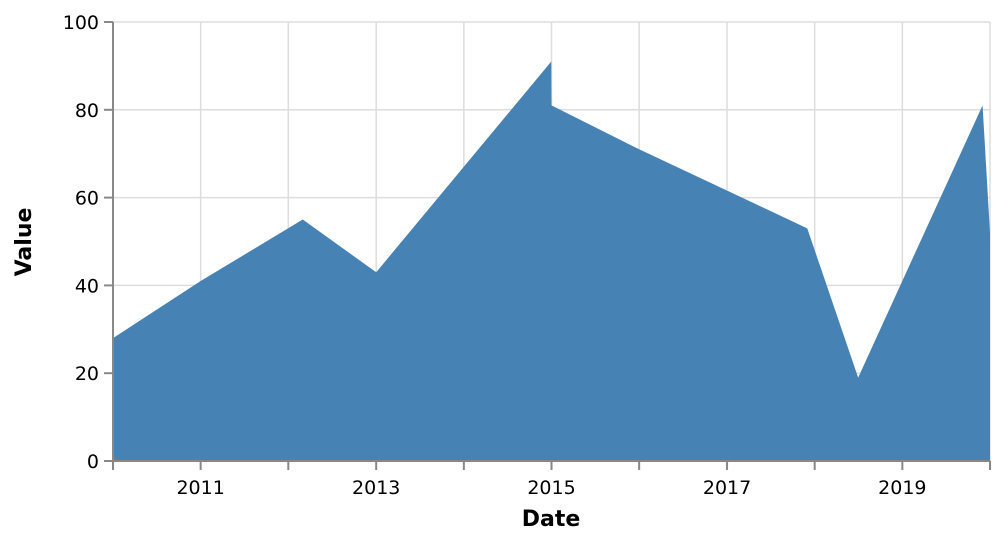 This screenshot has width=1000, height=541. Describe the element at coordinates (81, 23) in the screenshot. I see `y-tick-label: 100` at that location.